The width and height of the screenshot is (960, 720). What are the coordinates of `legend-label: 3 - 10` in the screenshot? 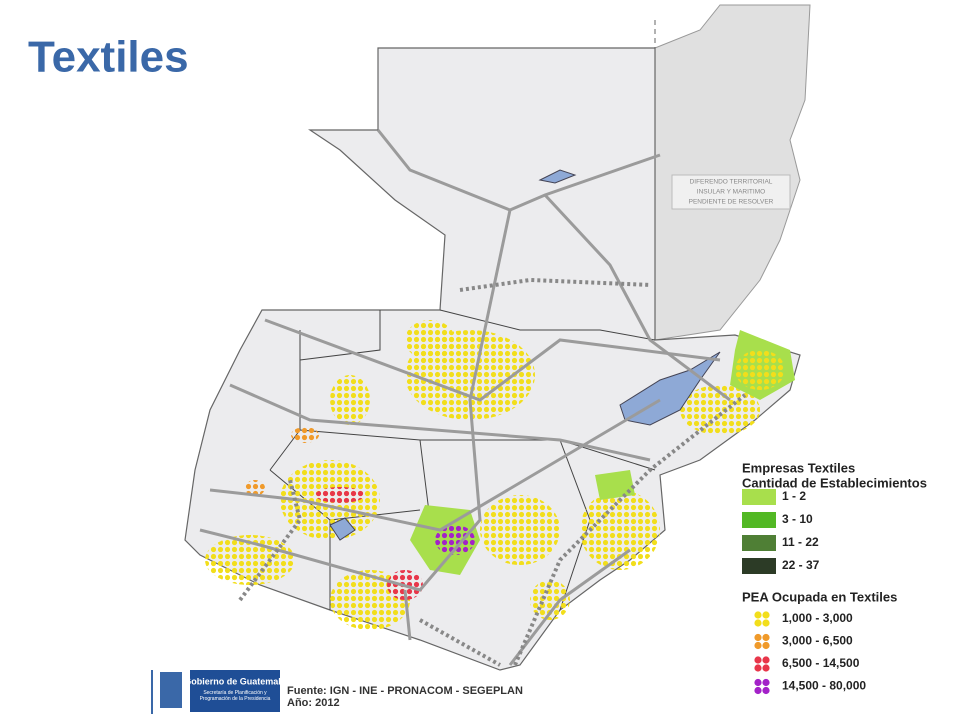 It's located at (797, 519).